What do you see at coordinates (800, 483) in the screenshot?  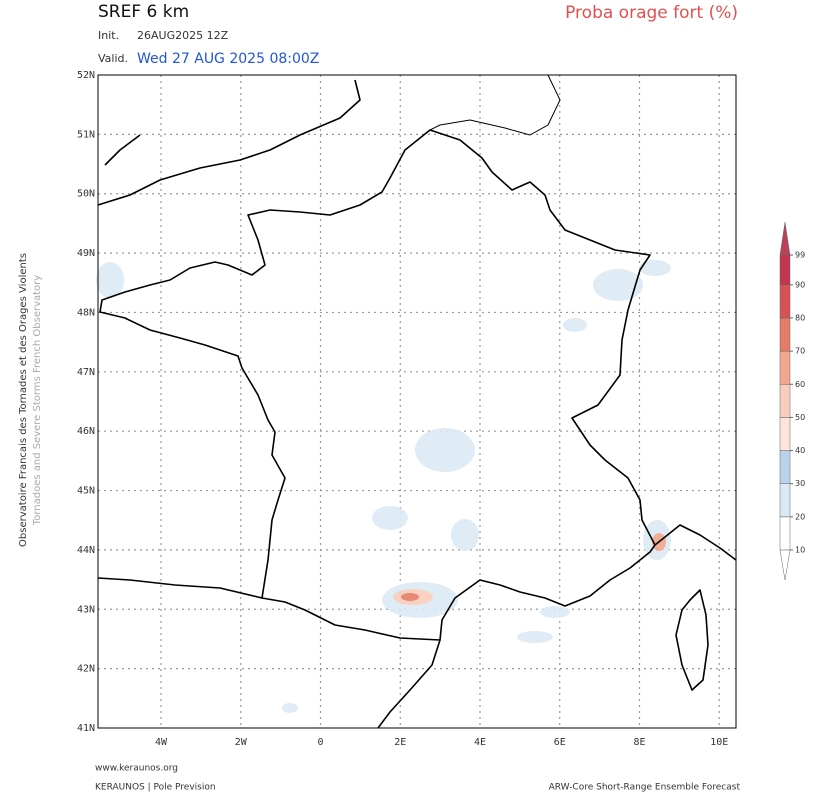 I see `colorbar-tick-label: 30` at bounding box center [800, 483].